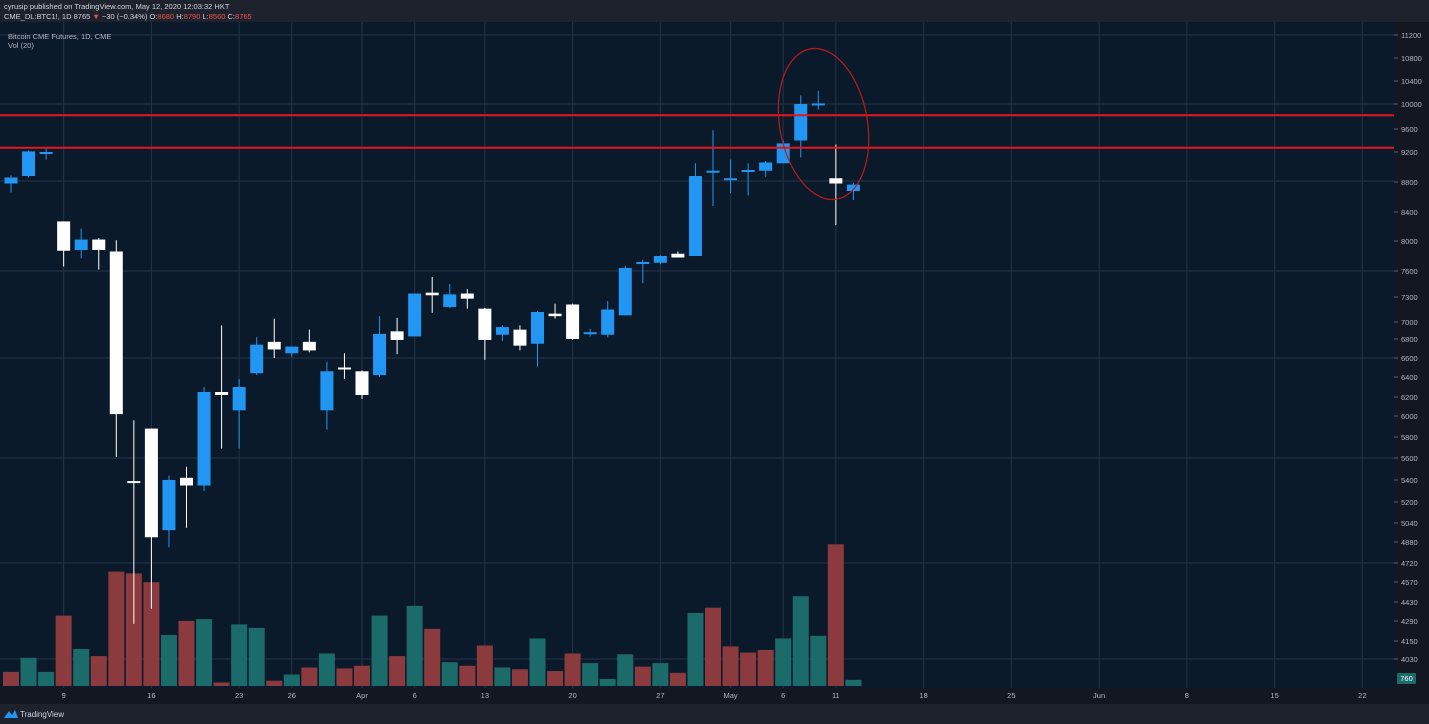 This screenshot has height=724, width=1429. Describe the element at coordinates (1409, 377) in the screenshot. I see `price-tick-label: 6400` at that location.